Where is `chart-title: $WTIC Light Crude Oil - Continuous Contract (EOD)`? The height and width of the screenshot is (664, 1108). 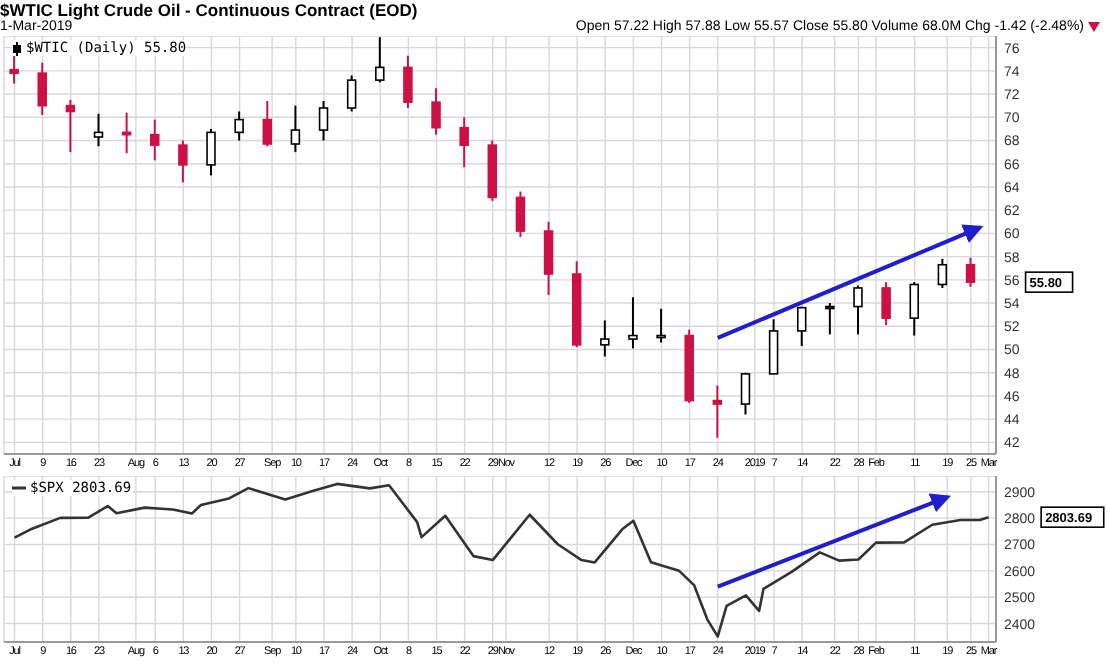 chart-title: $WTIC Light Crude Oil - Continuous Contract (EOD) is located at coordinates (209, 10).